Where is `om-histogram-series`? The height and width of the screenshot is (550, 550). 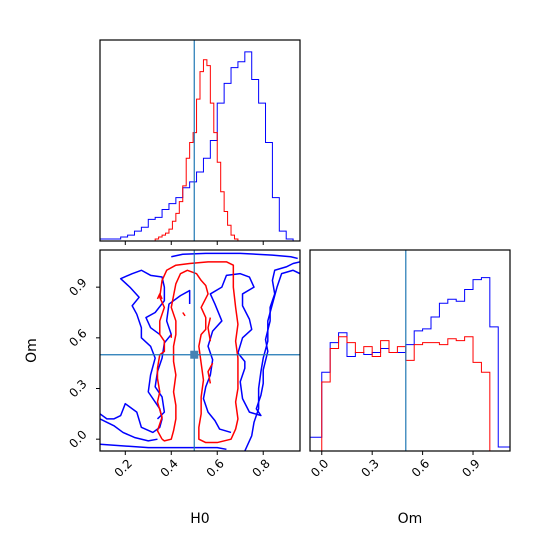
om-histogram-series is located at coordinates (410, 364).